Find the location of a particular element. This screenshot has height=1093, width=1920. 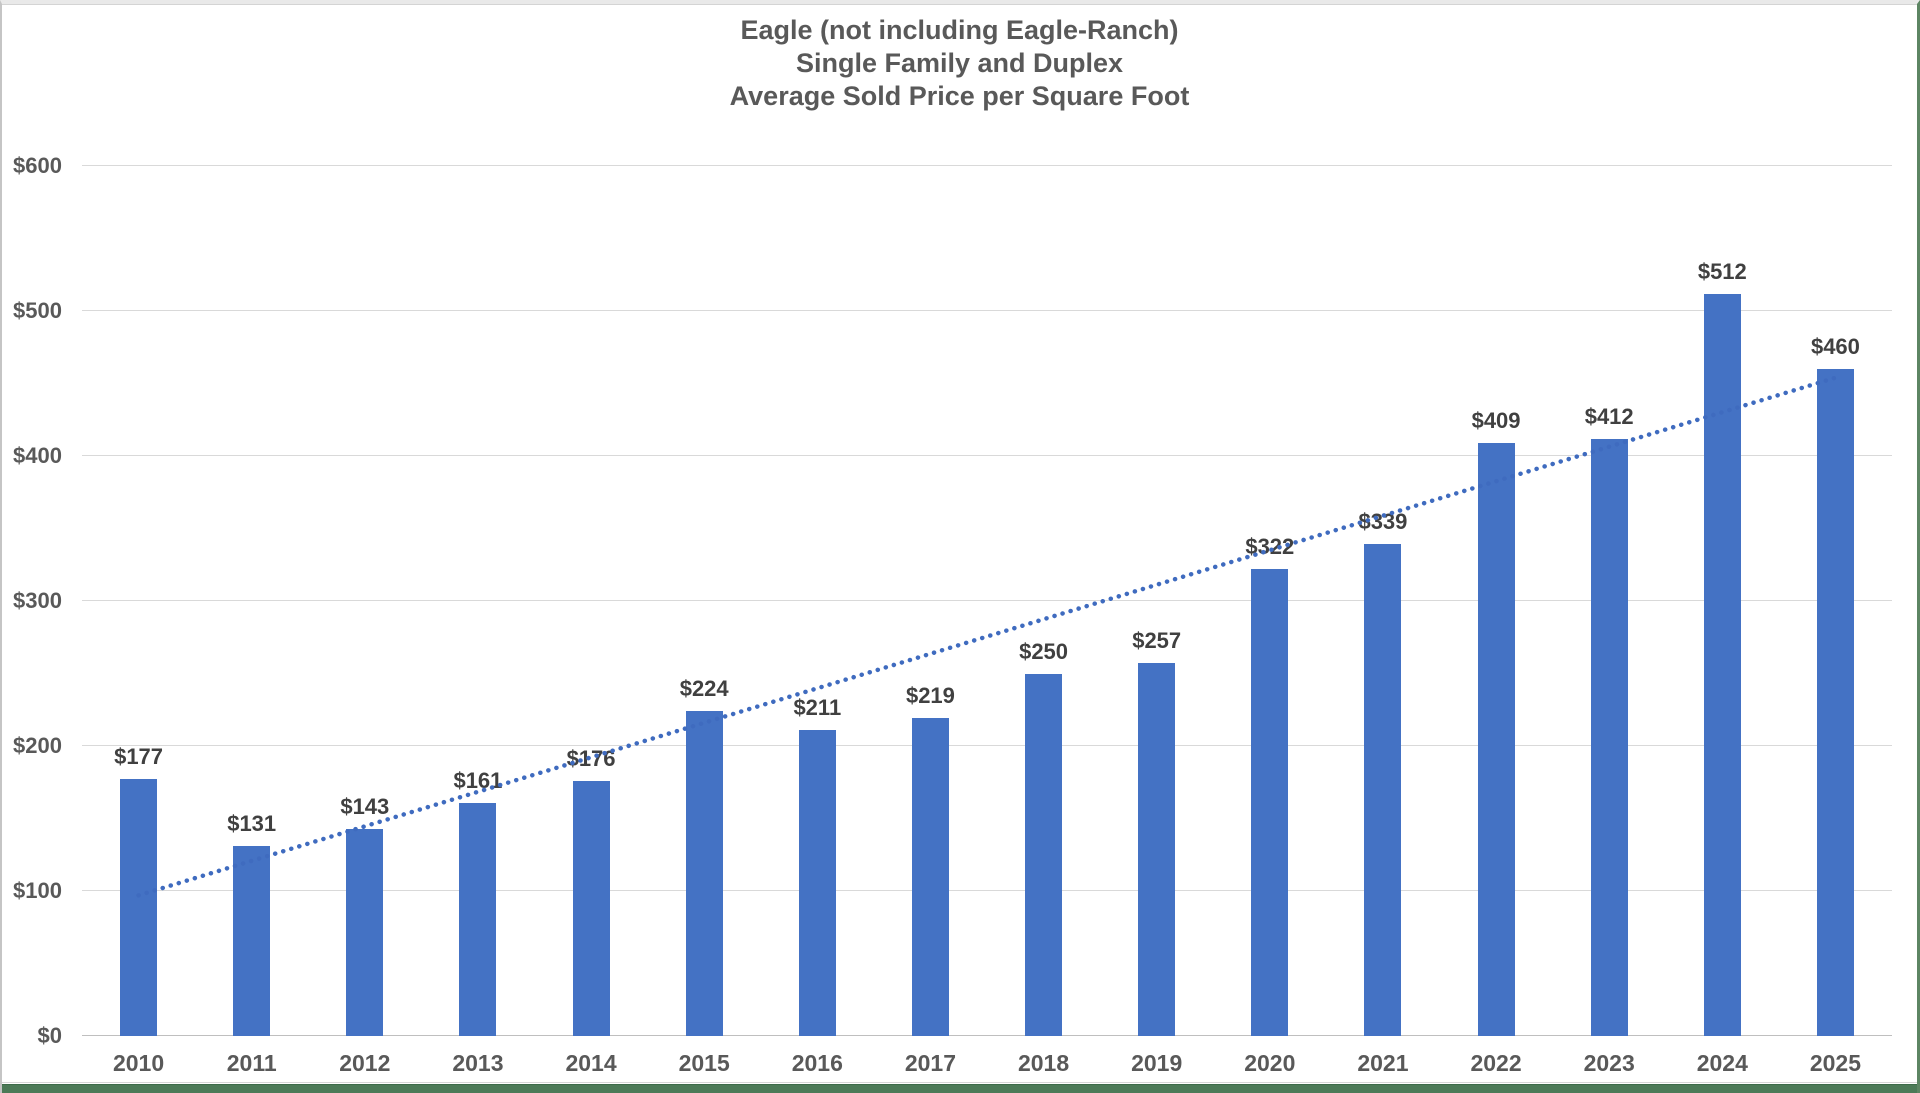

x-axis-tick-label: 2012 is located at coordinates (365, 1063).